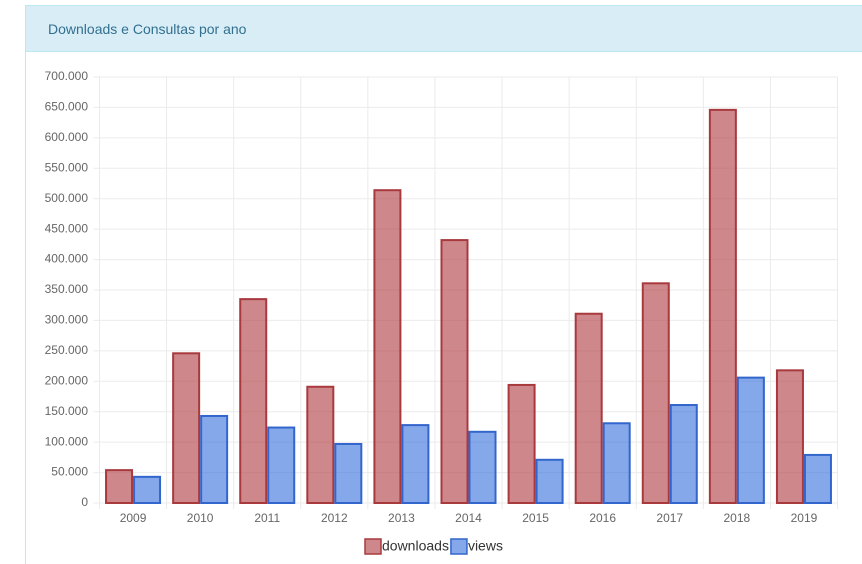 This screenshot has width=862, height=564. Describe the element at coordinates (67, 198) in the screenshot. I see `y-tick-label: 500.000` at that location.